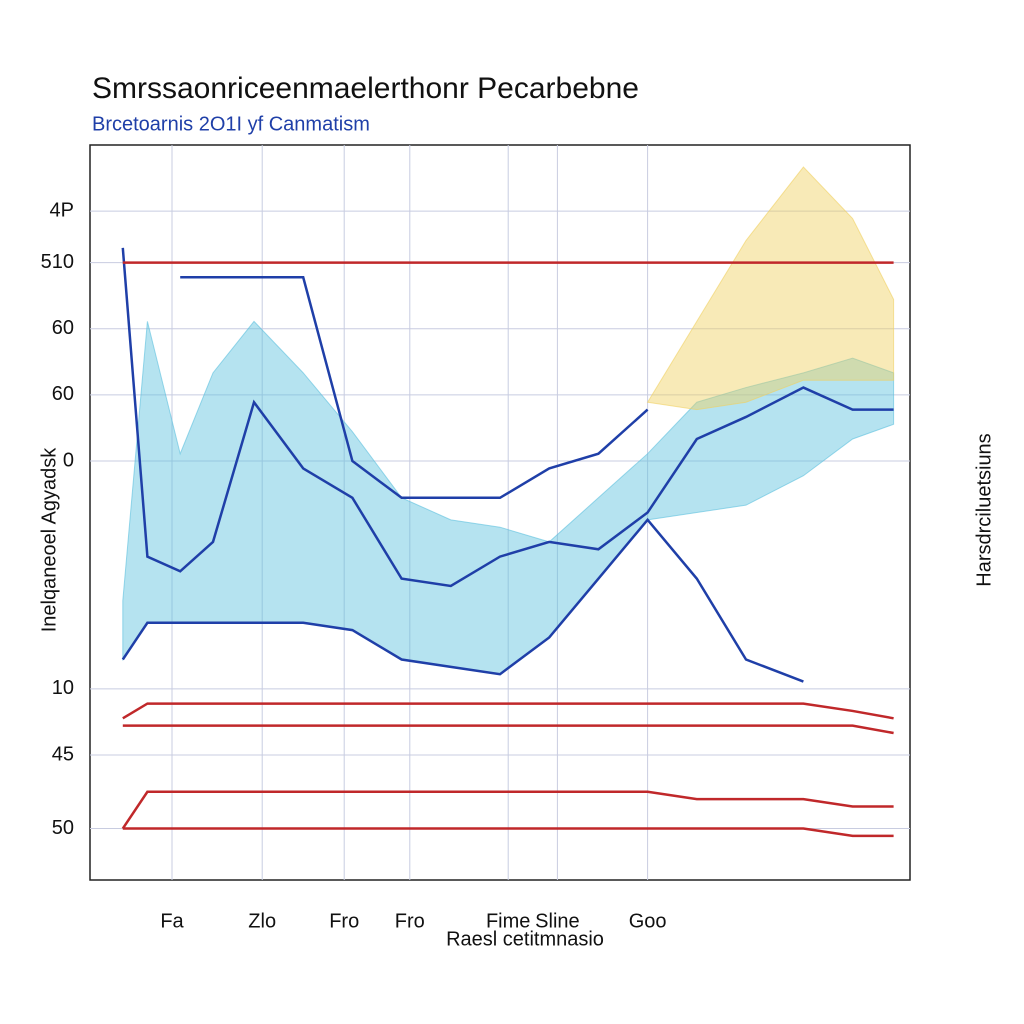 The width and height of the screenshot is (1024, 1024). I want to click on y-tick-label: 10, so click(63, 688).